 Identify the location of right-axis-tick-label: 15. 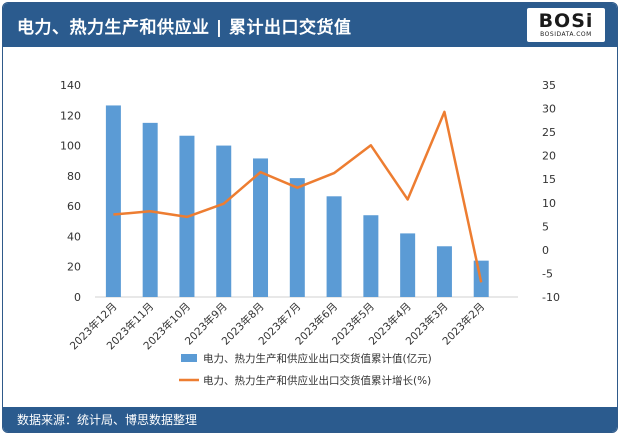
(549, 179).